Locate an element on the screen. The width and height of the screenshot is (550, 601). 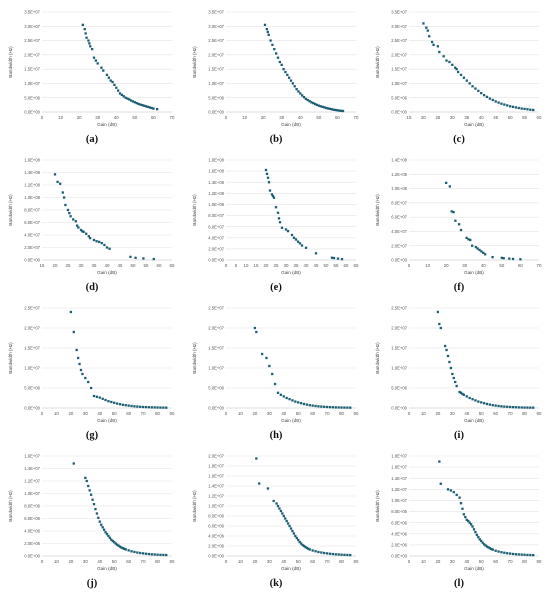
y-tick-label: 5.0E+06 is located at coordinates (32, 388).